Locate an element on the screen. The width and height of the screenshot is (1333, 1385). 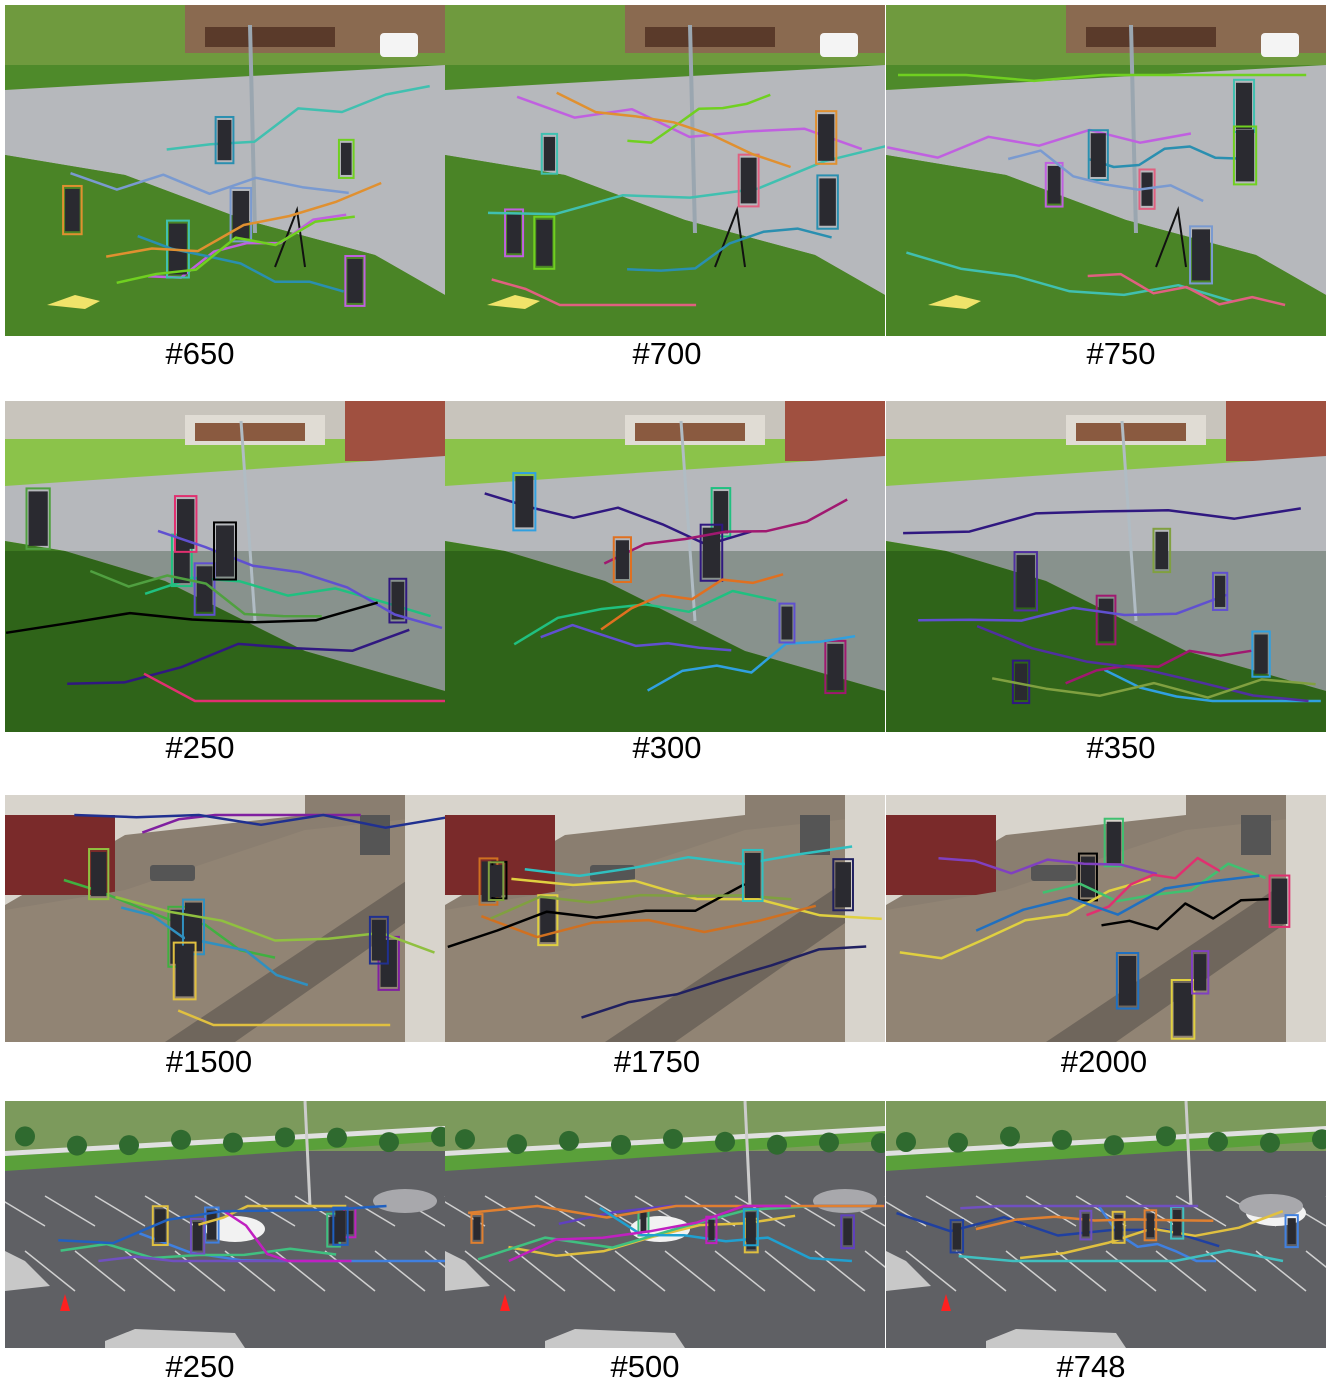
frame-panel-r4-c1 is located at coordinates (225, 1224).